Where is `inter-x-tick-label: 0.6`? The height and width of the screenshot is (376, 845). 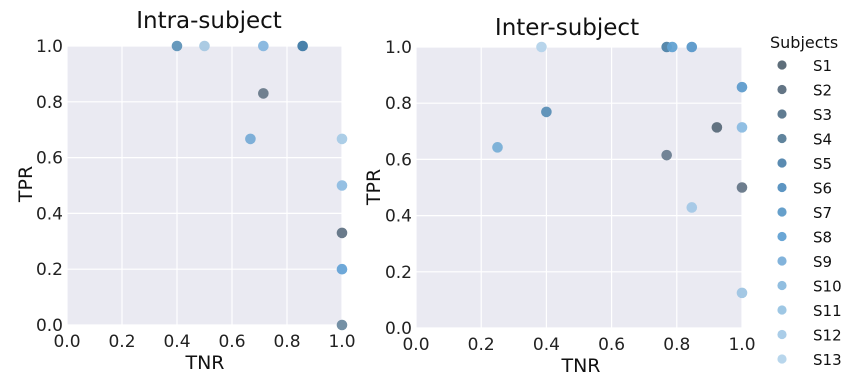
inter-x-tick-label: 0.6 is located at coordinates (611, 345).